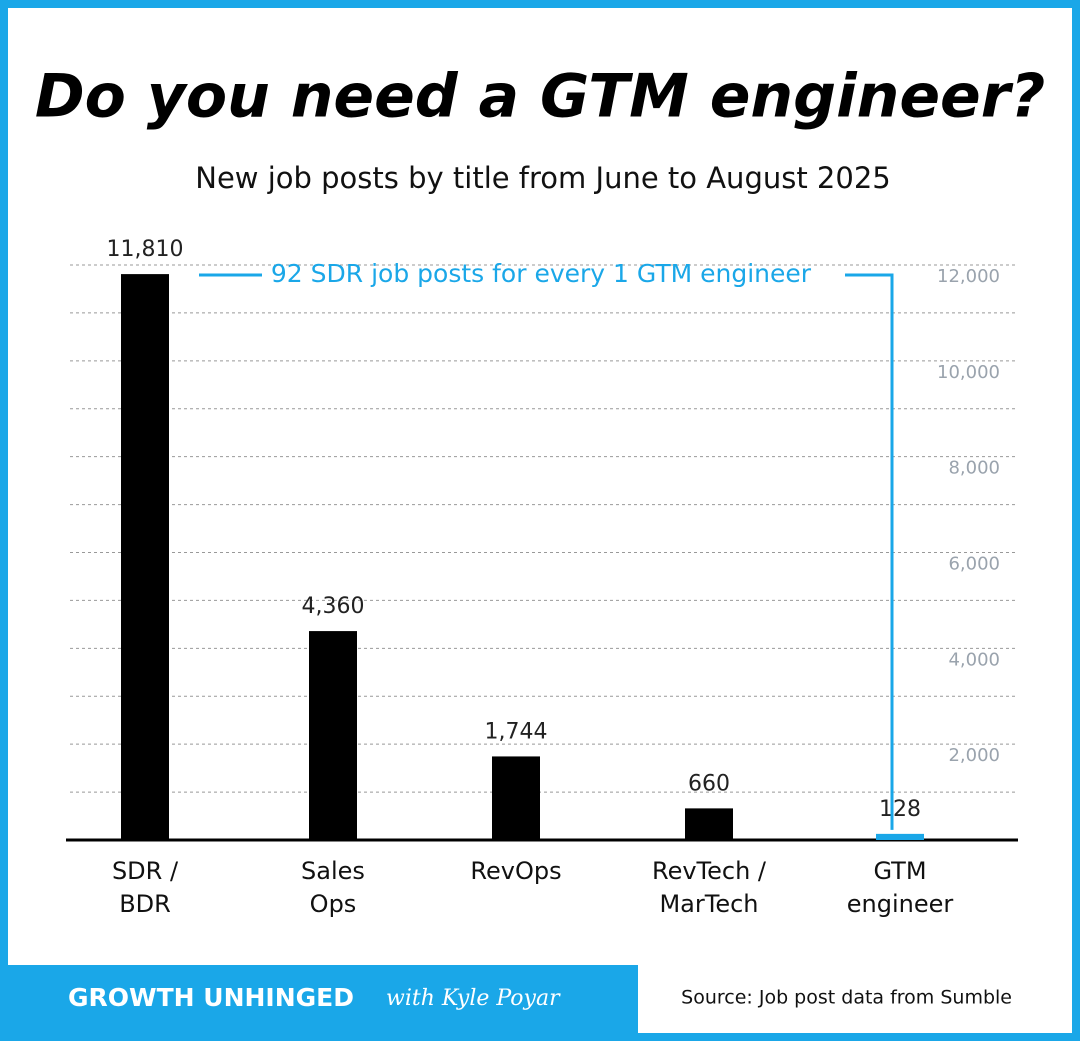 The height and width of the screenshot is (1041, 1080). What do you see at coordinates (900, 809) in the screenshot?
I see `value-label: 128` at bounding box center [900, 809].